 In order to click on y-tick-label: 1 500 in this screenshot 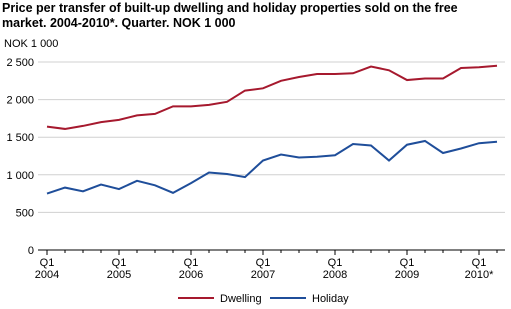, I will do `click(20, 138)`.